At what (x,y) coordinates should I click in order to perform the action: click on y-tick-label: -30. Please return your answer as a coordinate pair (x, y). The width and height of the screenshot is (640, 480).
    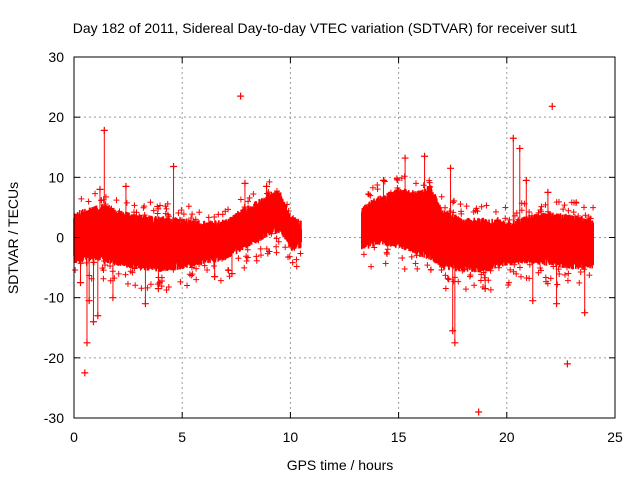
    Looking at the image, I should click on (54, 418).